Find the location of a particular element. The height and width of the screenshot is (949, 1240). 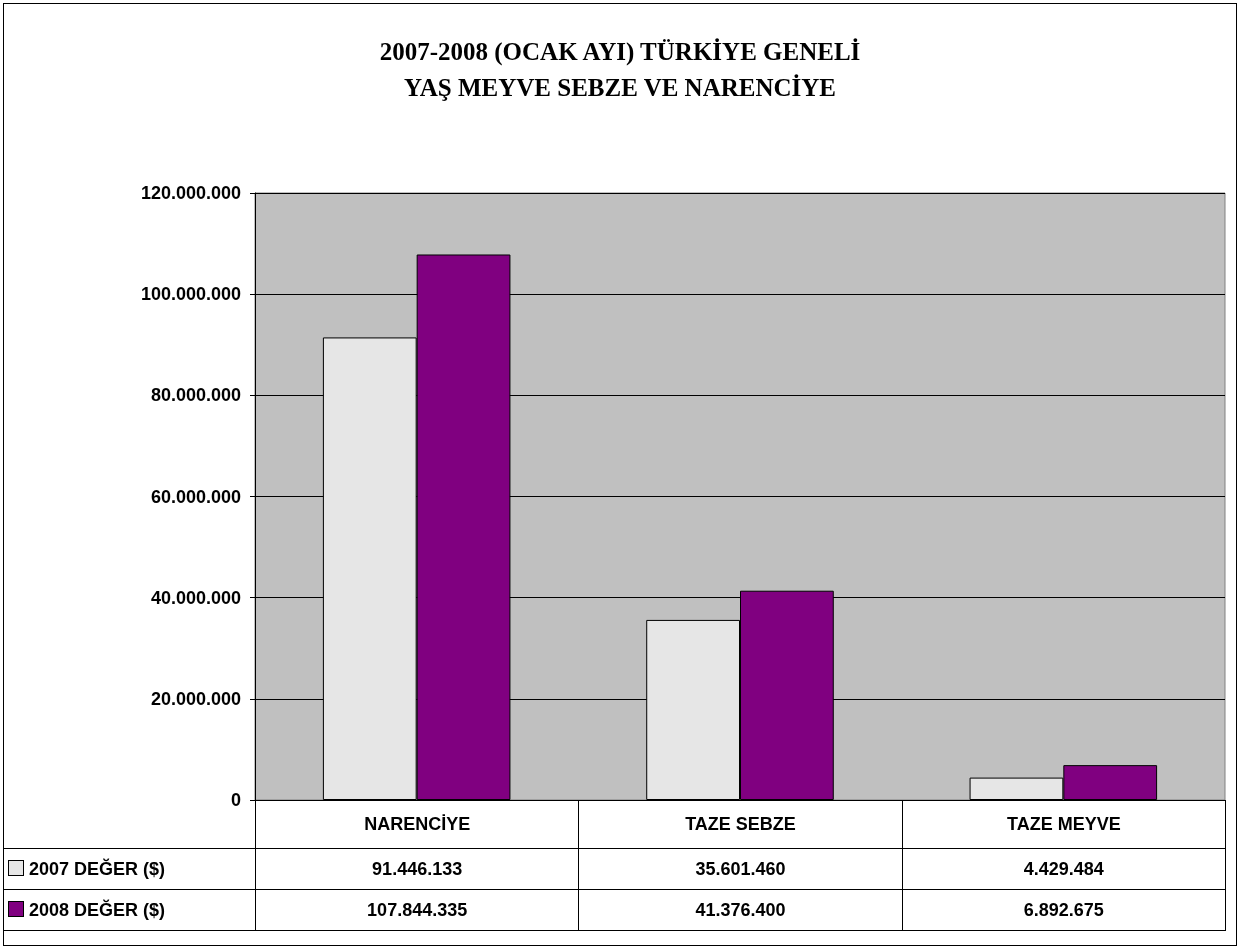

y-tick-label: 100.000.000 is located at coordinates (190, 294).